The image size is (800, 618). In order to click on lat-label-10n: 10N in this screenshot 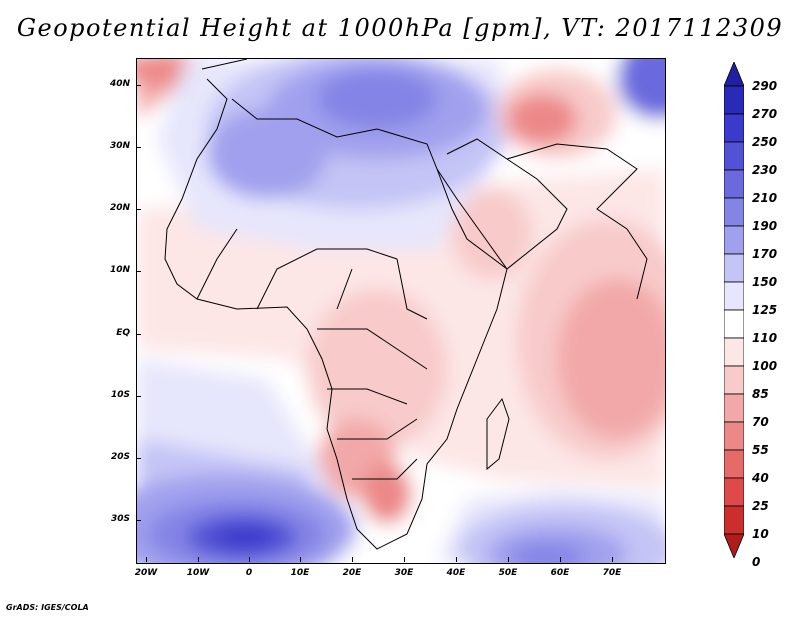, I will do `click(119, 270)`.